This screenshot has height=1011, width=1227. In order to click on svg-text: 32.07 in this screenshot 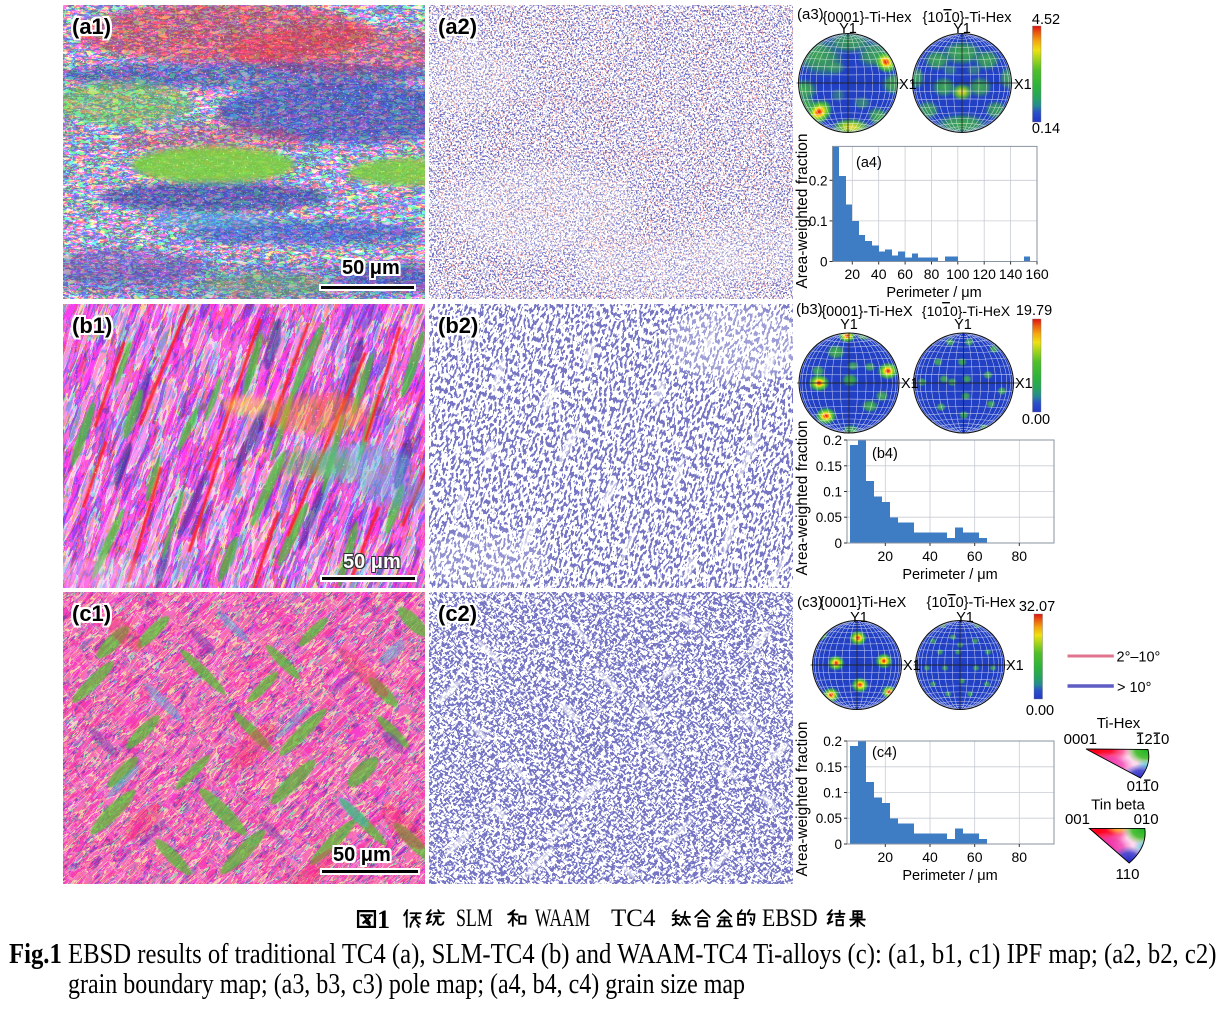, I will do `click(1037, 607)`.